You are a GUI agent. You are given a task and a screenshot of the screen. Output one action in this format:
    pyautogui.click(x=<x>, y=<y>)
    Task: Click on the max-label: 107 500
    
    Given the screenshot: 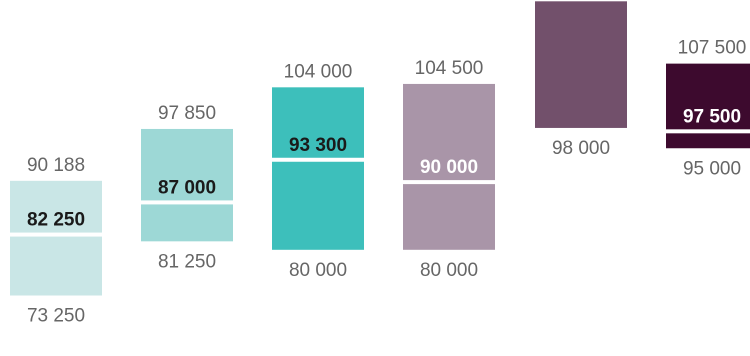 What is the action you would take?
    pyautogui.click(x=712, y=48)
    